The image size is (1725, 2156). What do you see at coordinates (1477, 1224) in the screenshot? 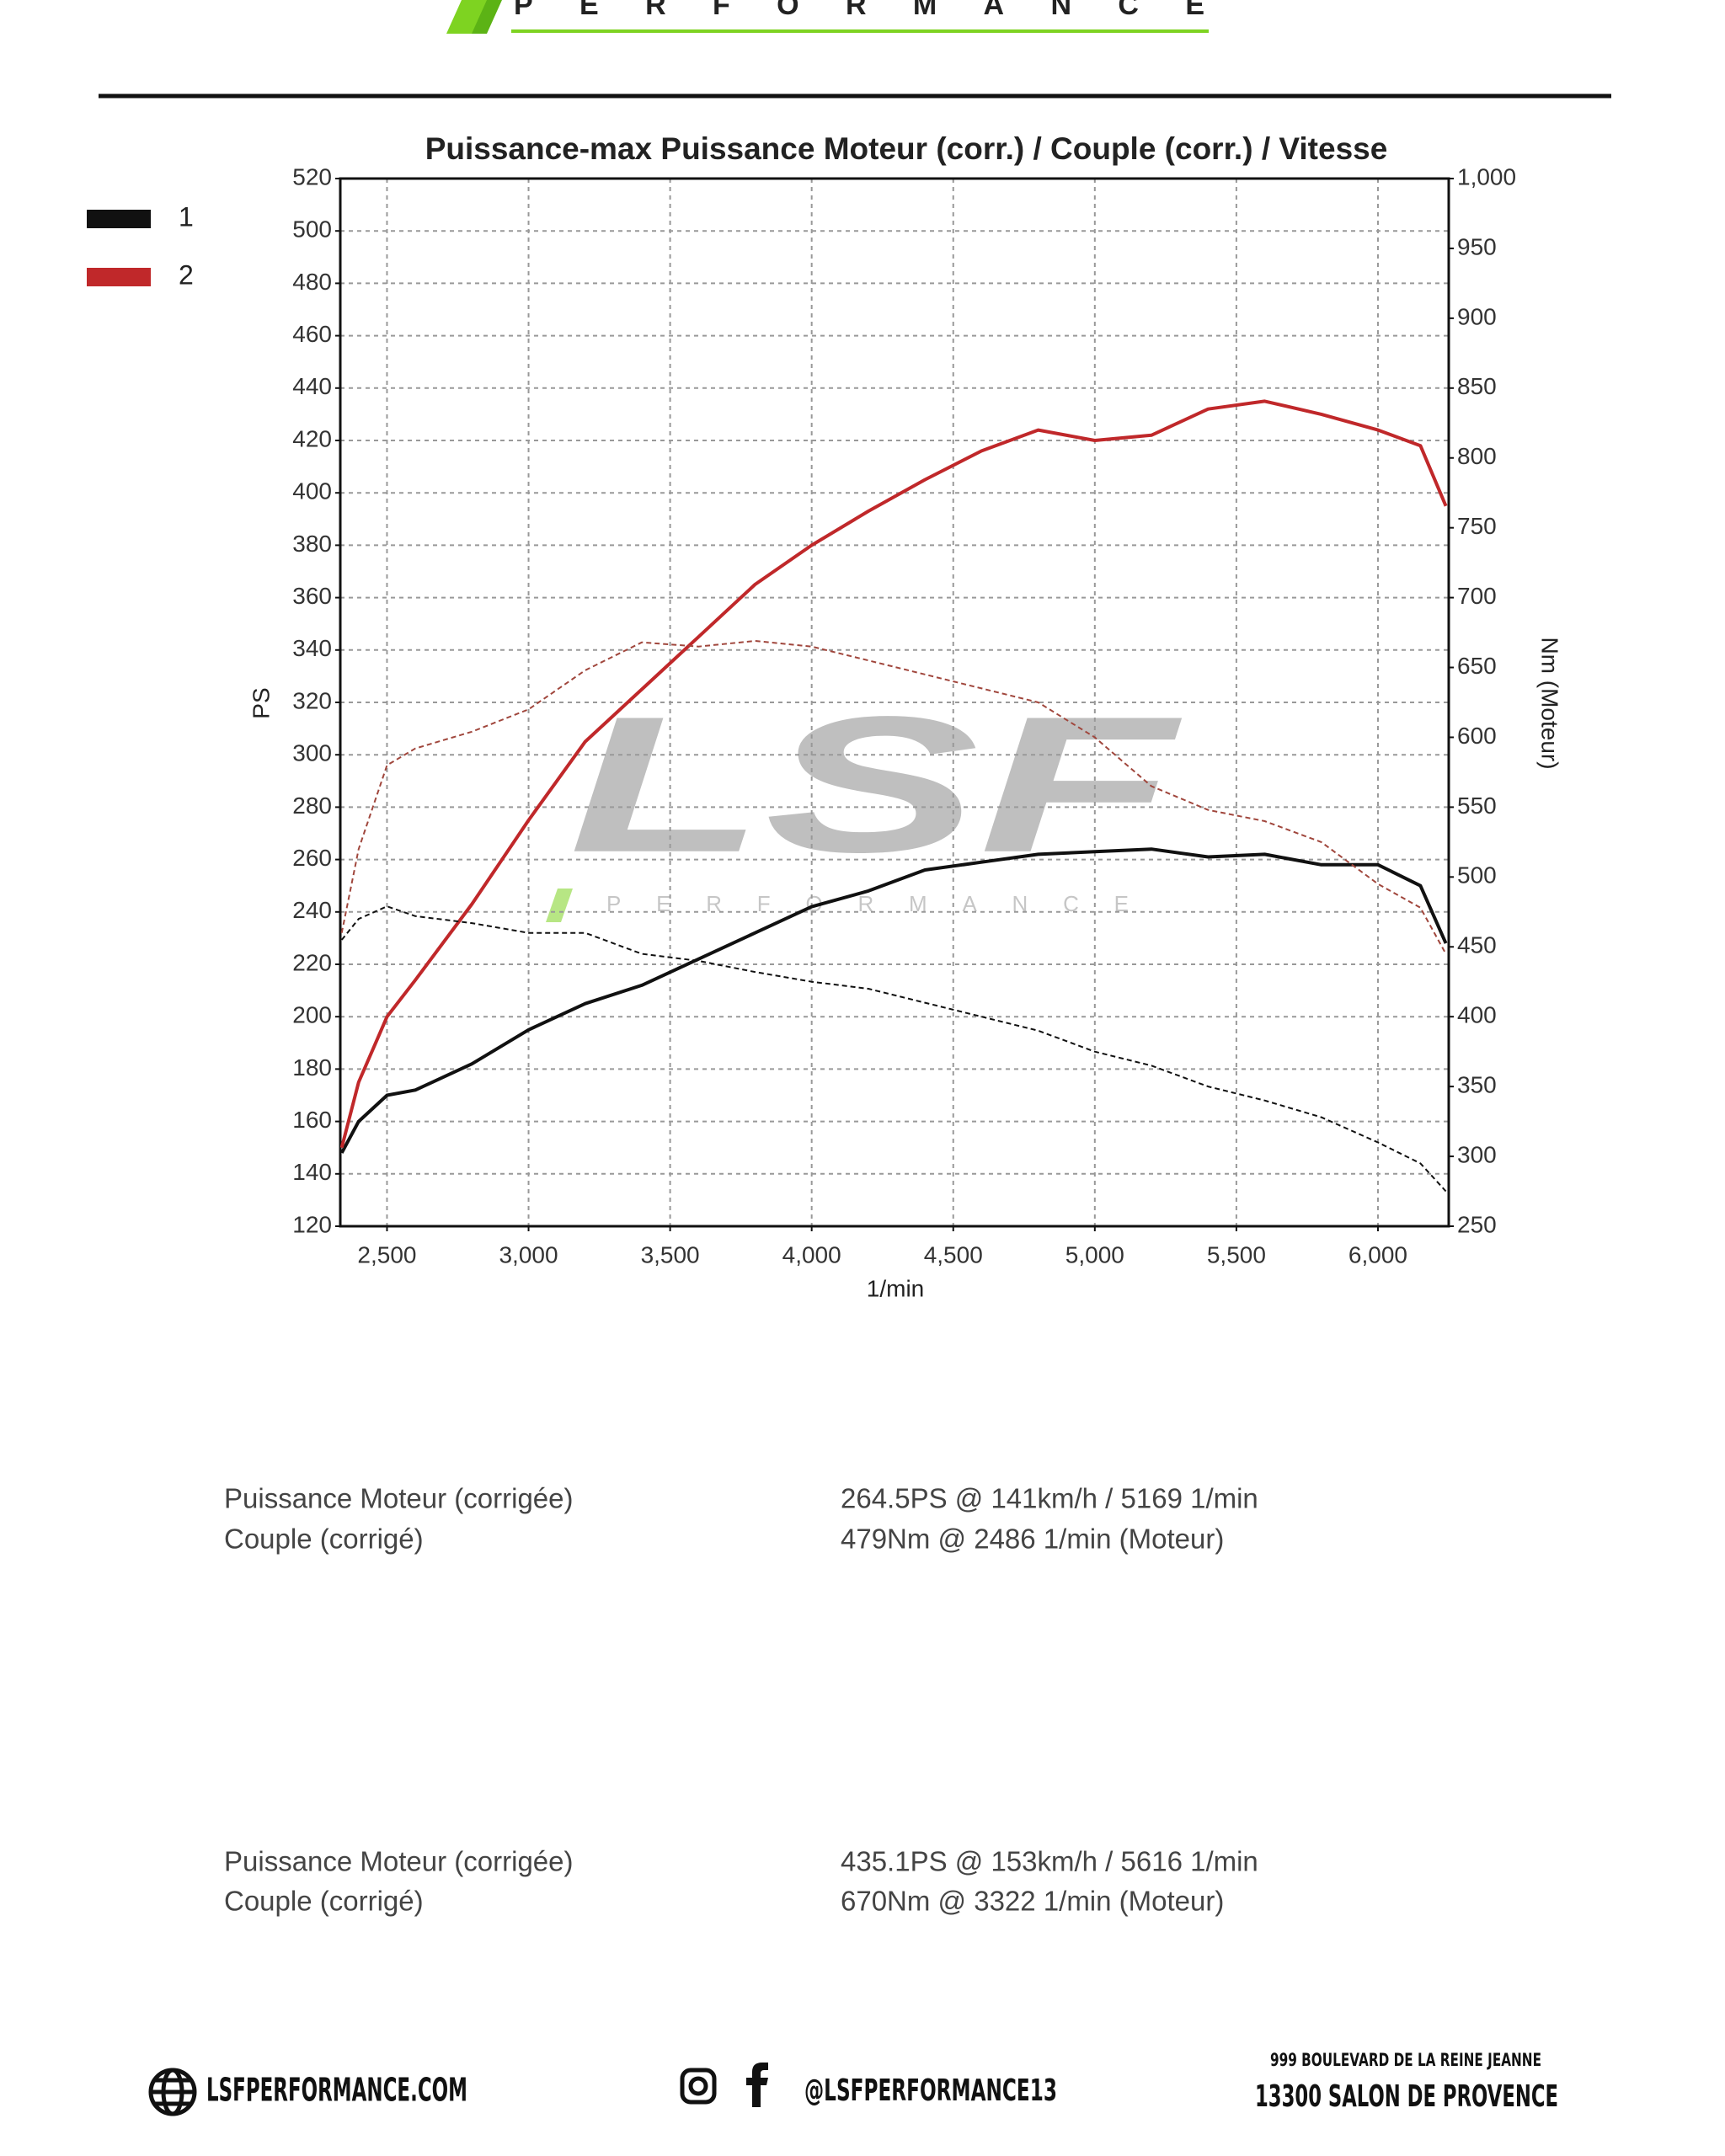
I see `y2-tick-label: 250` at bounding box center [1477, 1224].